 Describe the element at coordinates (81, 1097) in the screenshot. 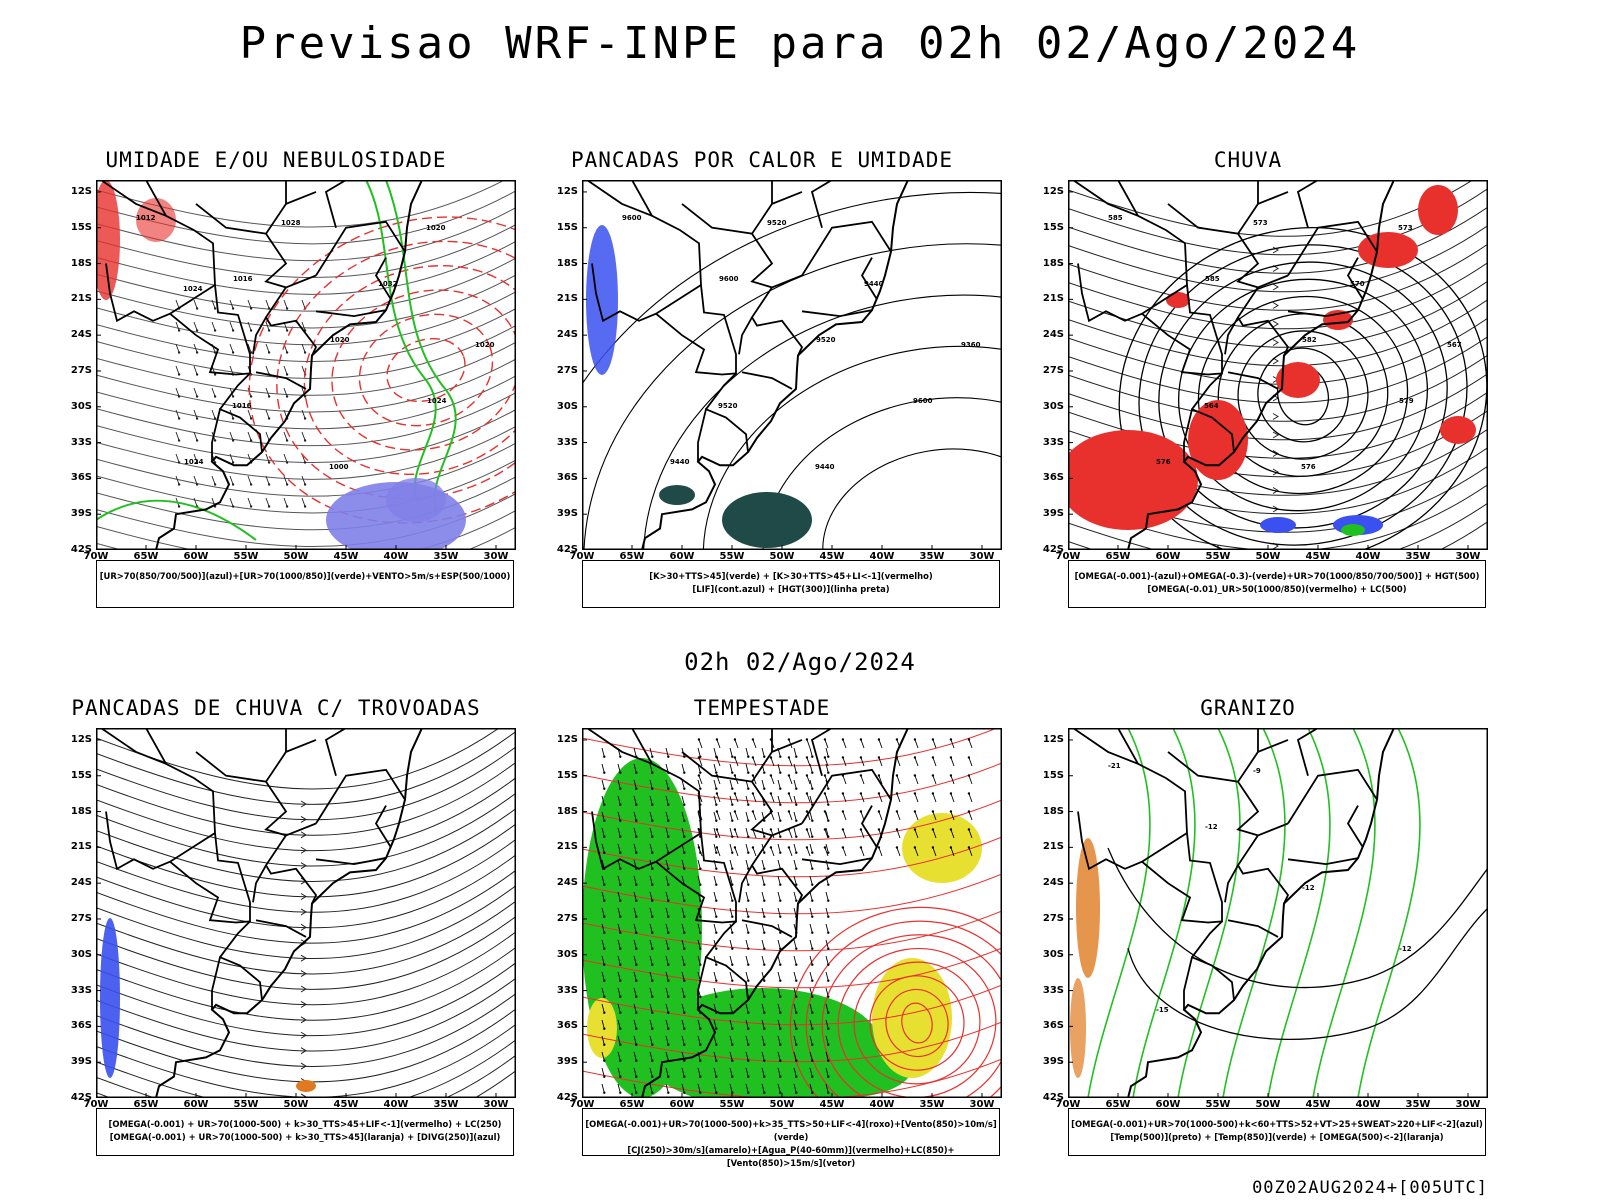

I see `lat-label: 42S` at that location.